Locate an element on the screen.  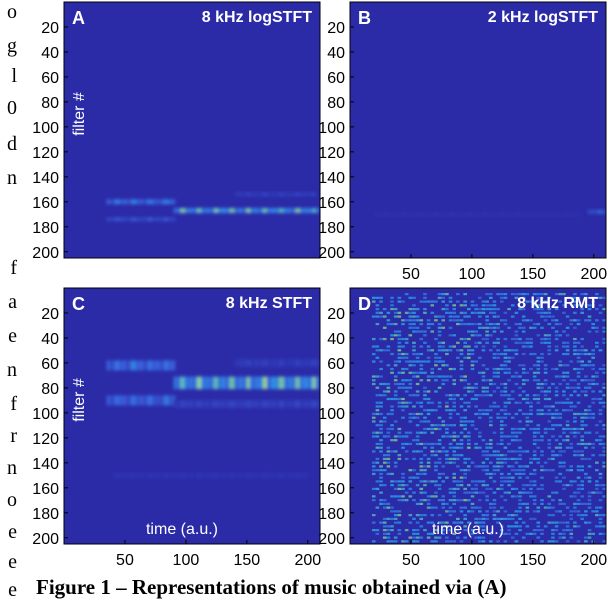
panel-title: 8 kHz logSTFT is located at coordinates (257, 17).